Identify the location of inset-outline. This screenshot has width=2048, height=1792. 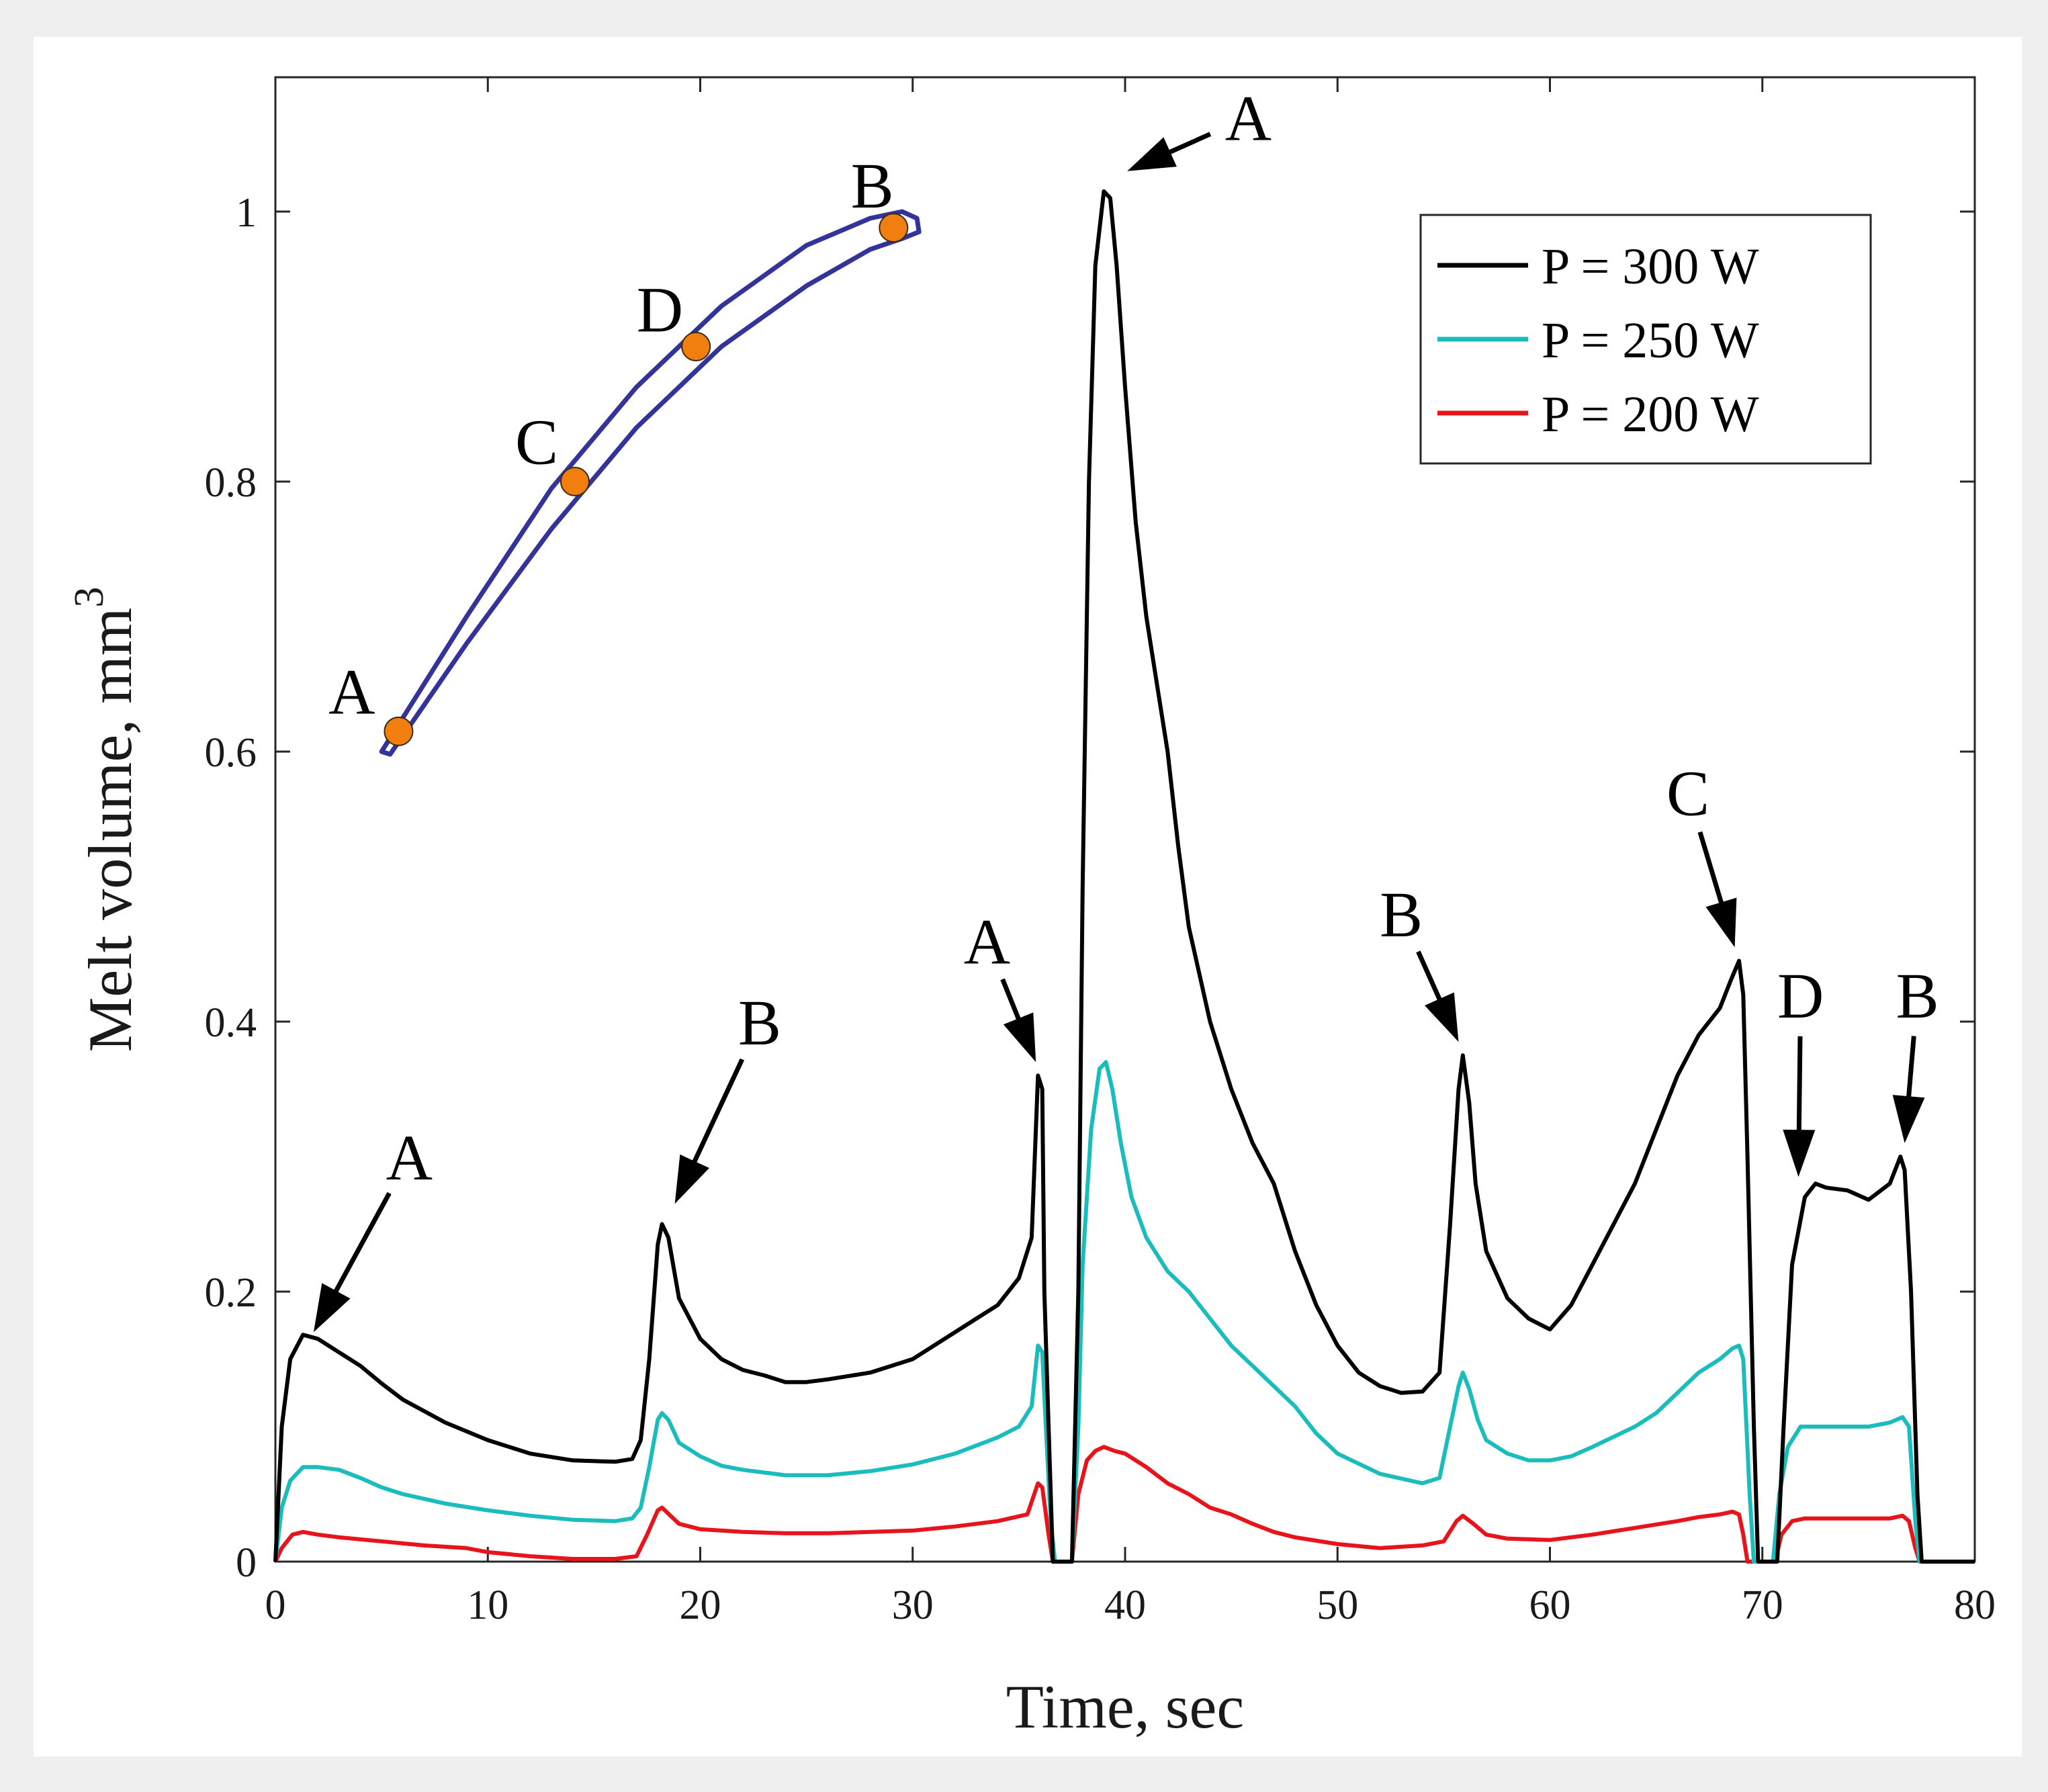
(650, 483).